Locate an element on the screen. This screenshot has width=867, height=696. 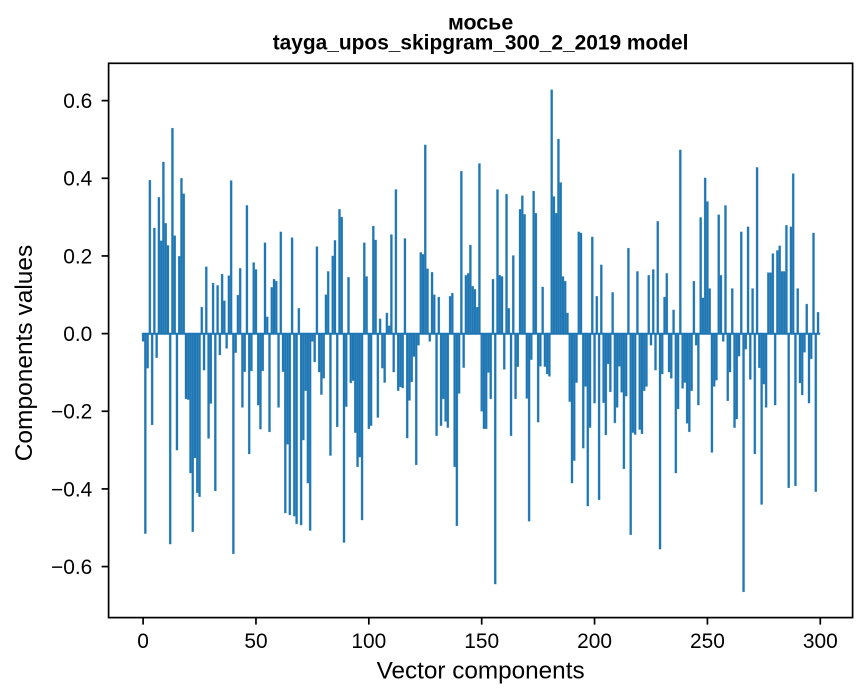
svg-text:tayga_upos_skipgram_300_2_2019: tayga_upos_skipgram_300_2_2019 model is located at coordinates (481, 42).